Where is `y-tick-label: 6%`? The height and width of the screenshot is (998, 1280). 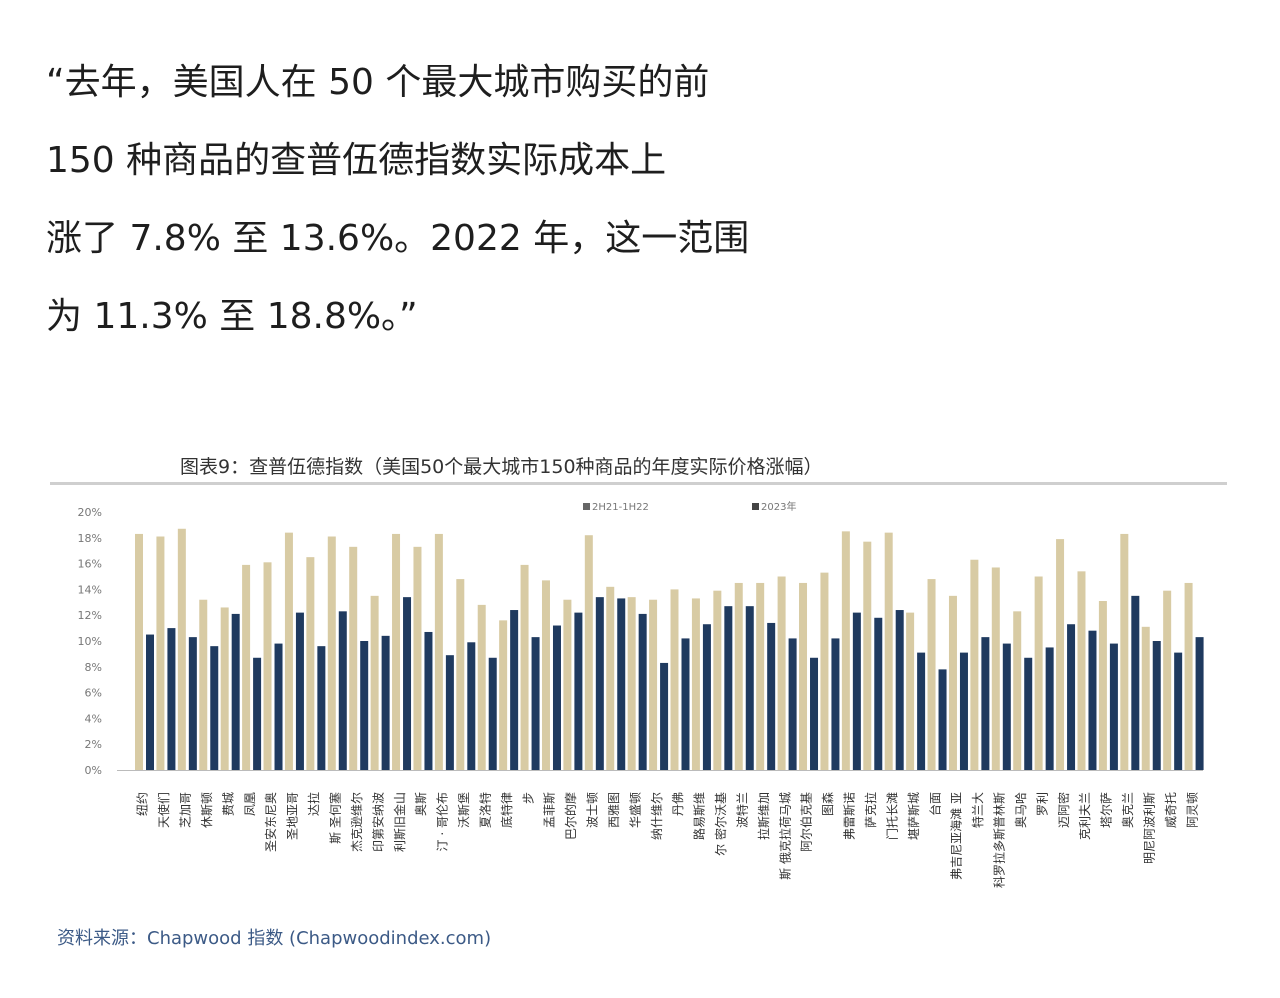 y-tick-label: 6% is located at coordinates (93, 693).